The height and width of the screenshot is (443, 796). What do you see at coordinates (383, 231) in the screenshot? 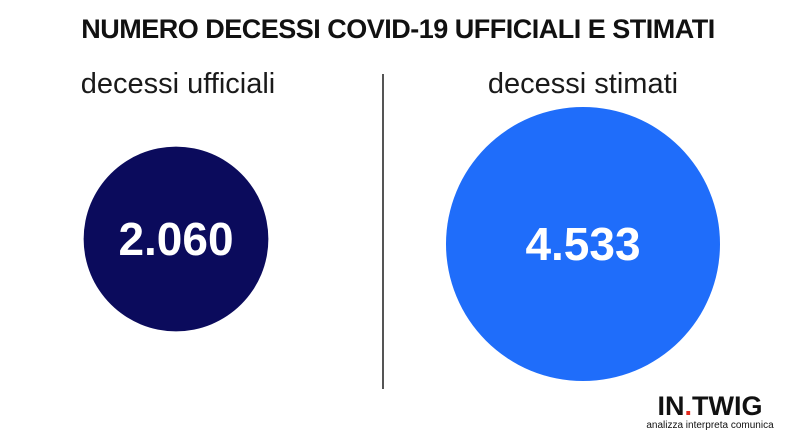
I see `column-divider` at bounding box center [383, 231].